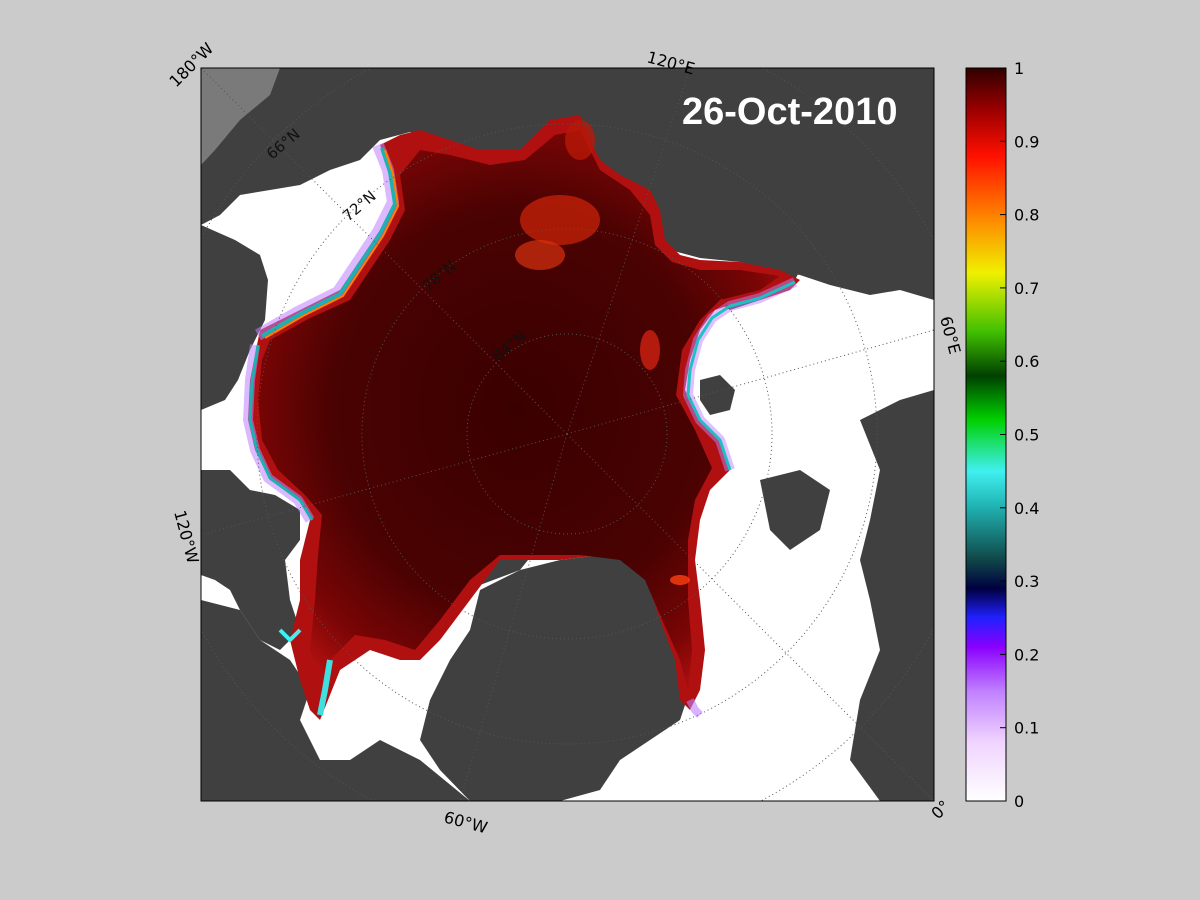 The image size is (1200, 900). I want to click on colorbar-tick-label: 0.5, so click(1026, 435).